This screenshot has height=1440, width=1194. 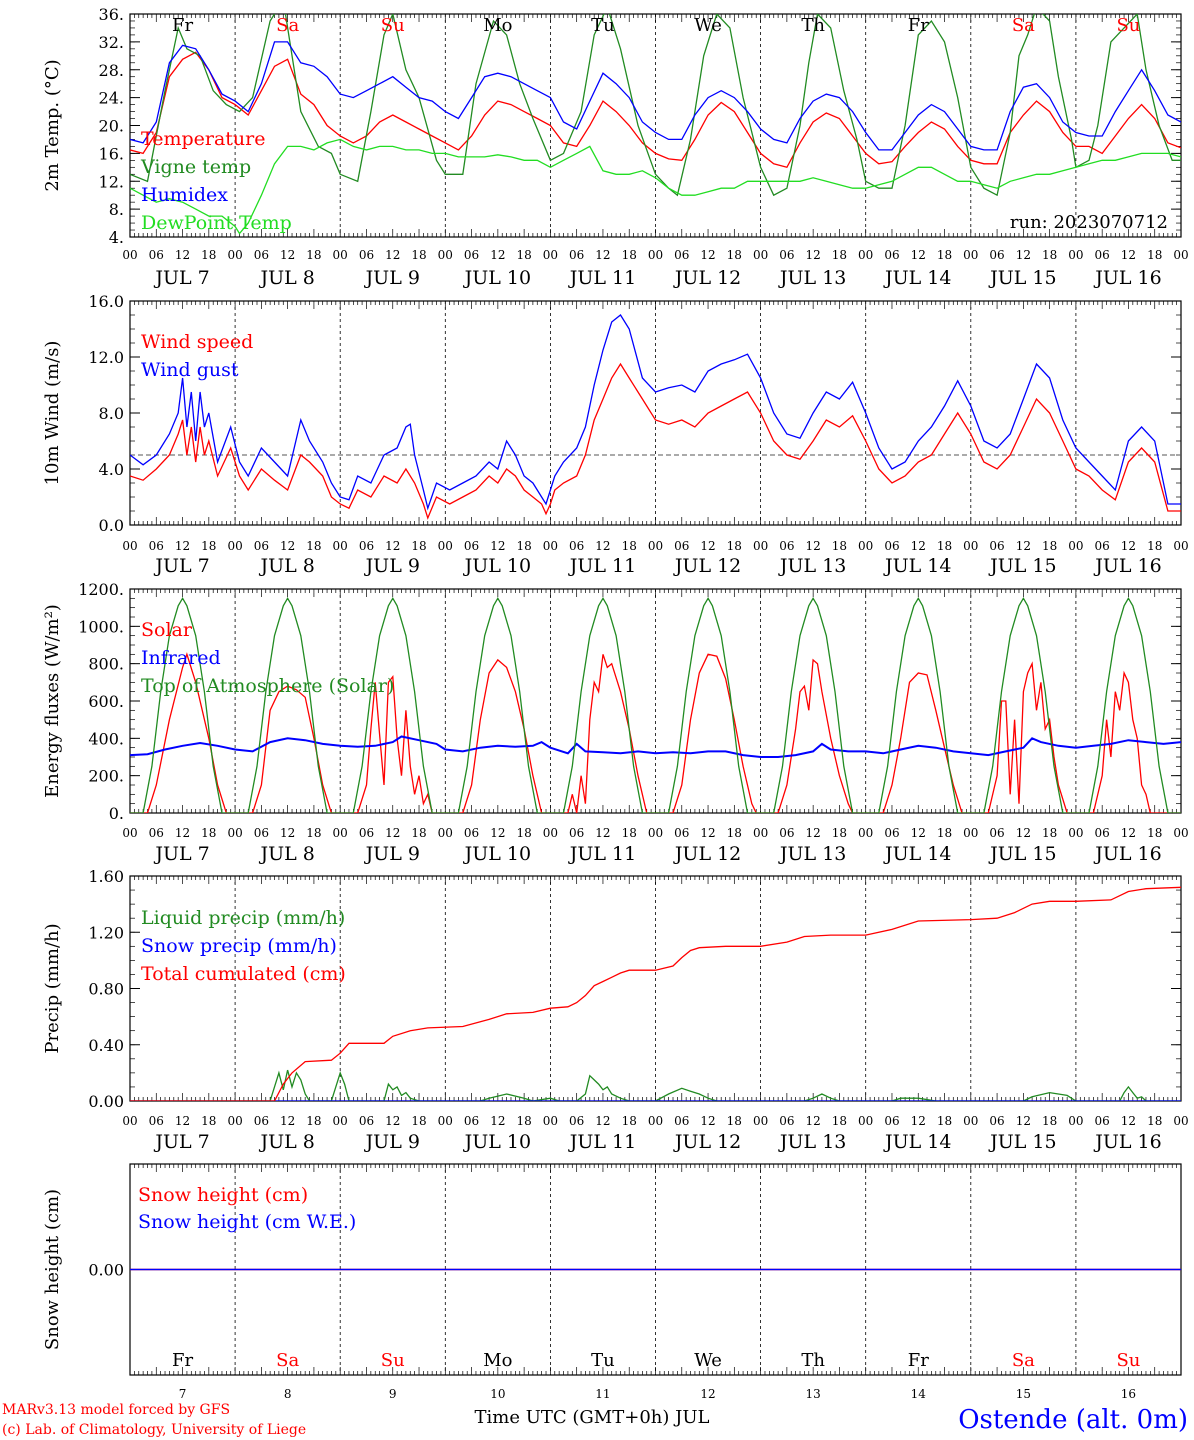 What do you see at coordinates (1128, 1360) in the screenshot?
I see `day-abbr-bottom: Su` at bounding box center [1128, 1360].